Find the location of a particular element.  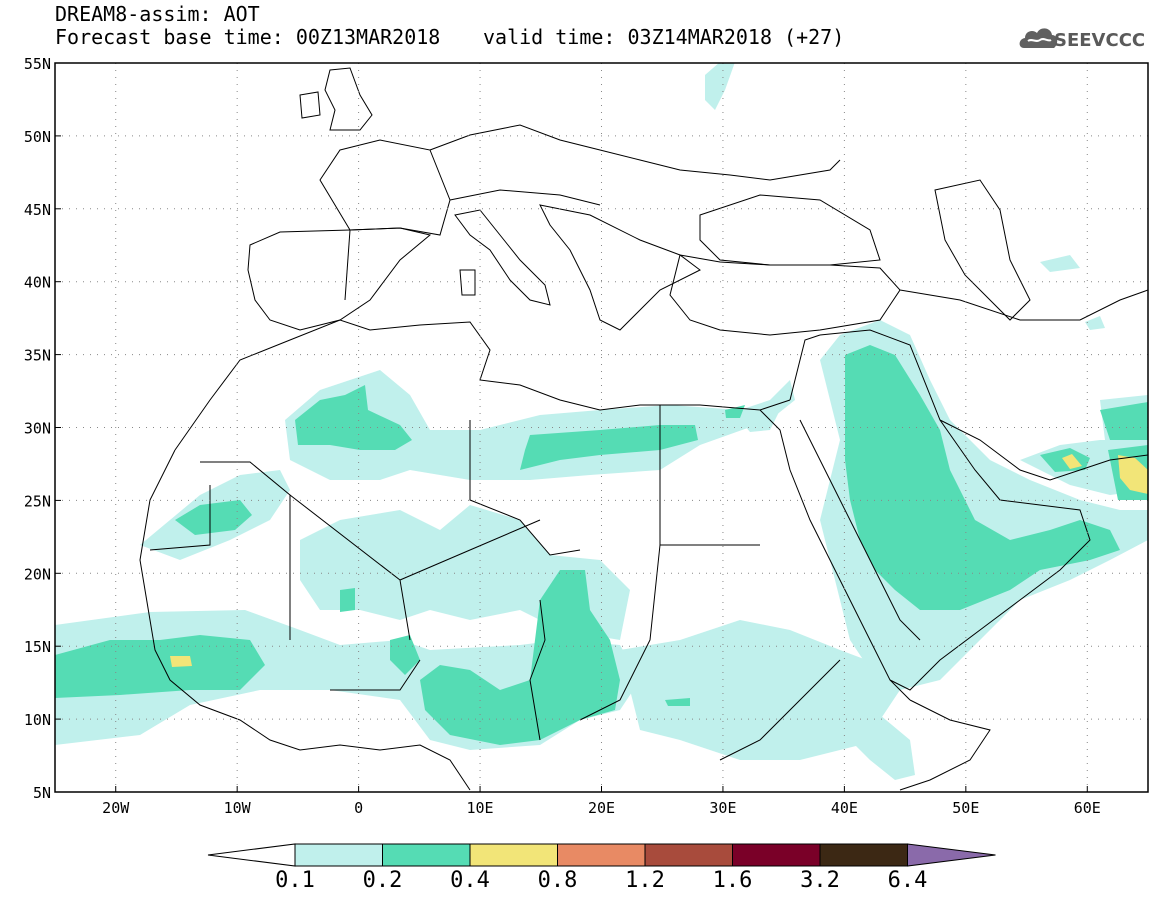

lat-label: 10N is located at coordinates (37, 720).